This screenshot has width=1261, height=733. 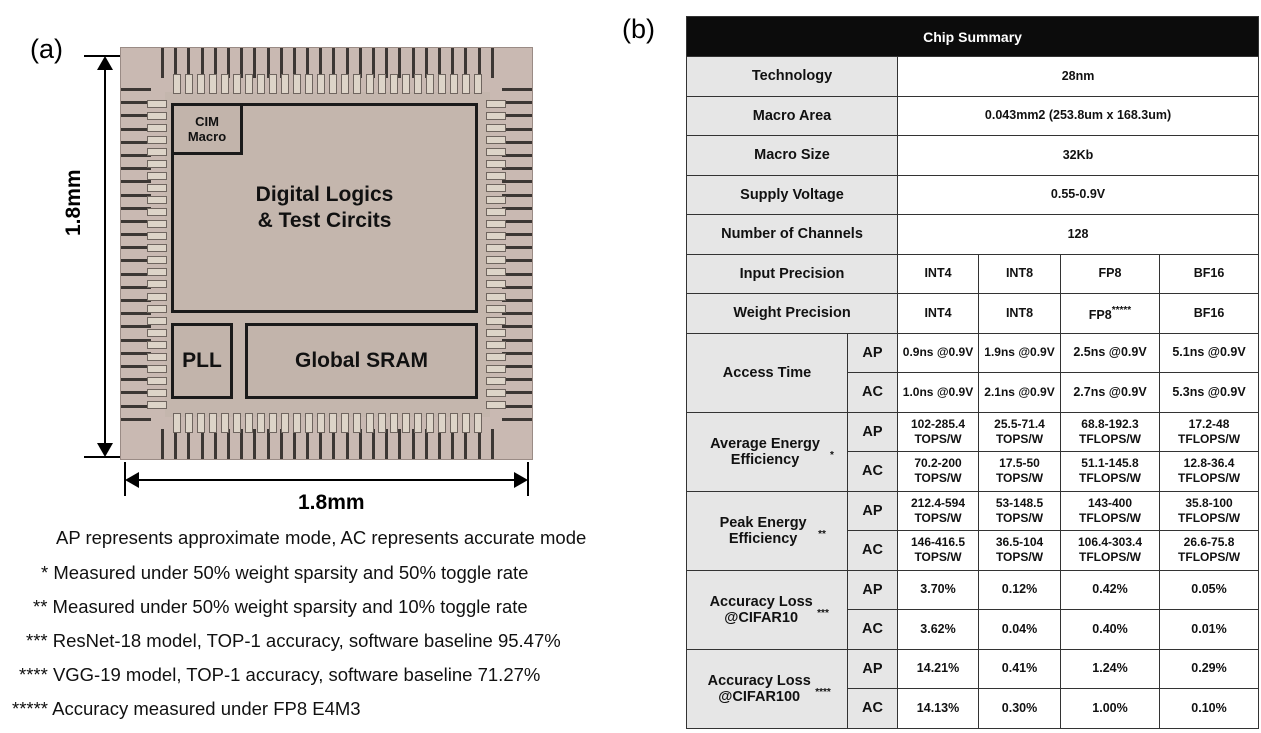 What do you see at coordinates (1019, 273) in the screenshot?
I see `table-cell: INT8` at bounding box center [1019, 273].